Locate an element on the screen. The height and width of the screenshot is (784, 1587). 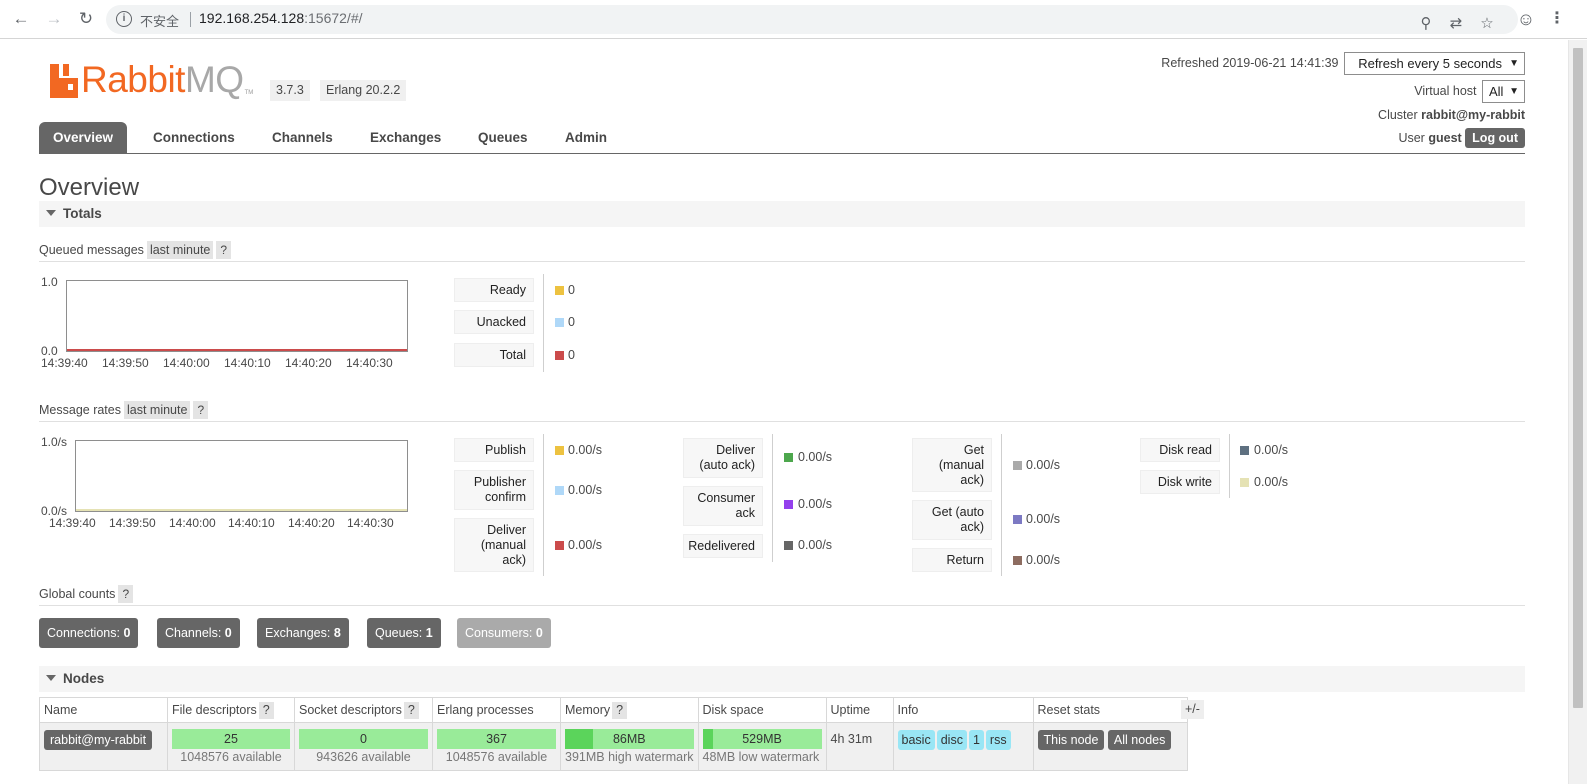
page-scrollbar is located at coordinates (1577, 412).